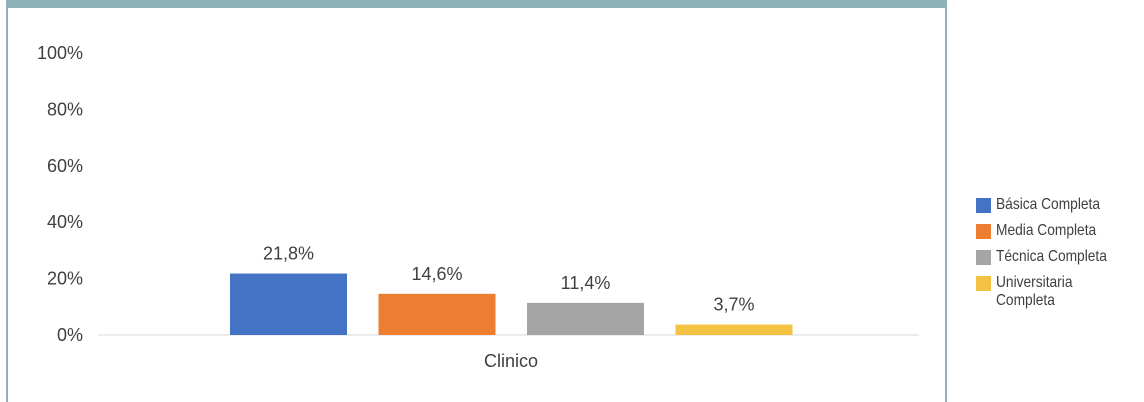  Describe the element at coordinates (65, 109) in the screenshot. I see `y-tick-label: 80%` at that location.